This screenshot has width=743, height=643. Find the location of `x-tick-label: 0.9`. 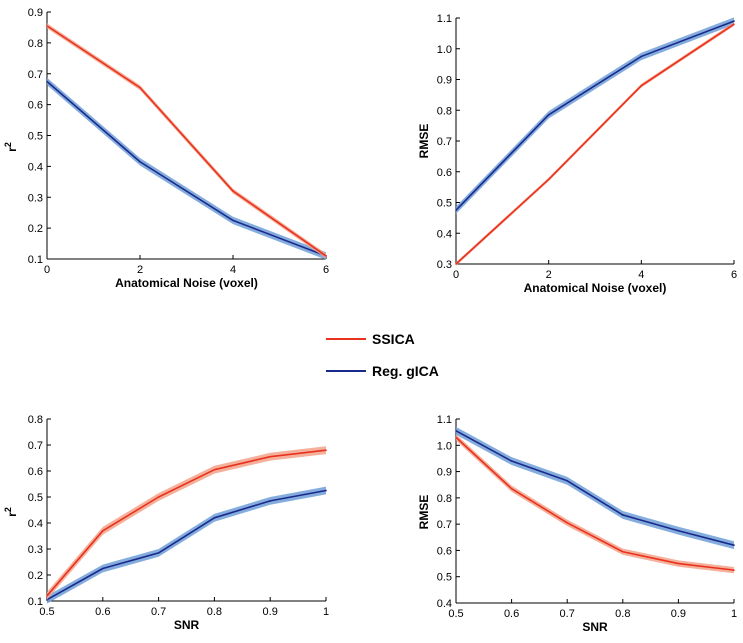

x-tick-label: 0.9 is located at coordinates (270, 612).